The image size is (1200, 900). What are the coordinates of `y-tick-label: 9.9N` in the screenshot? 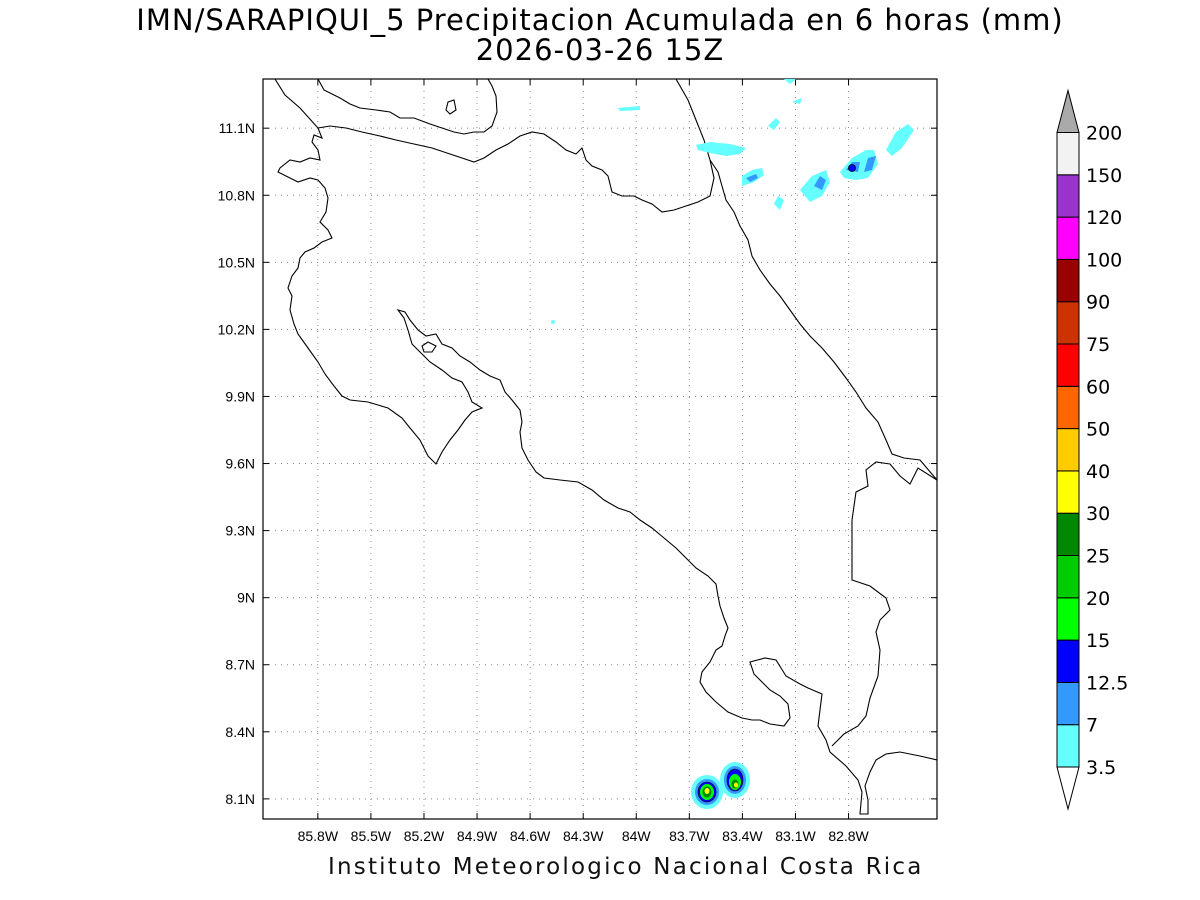 It's located at (240, 396).